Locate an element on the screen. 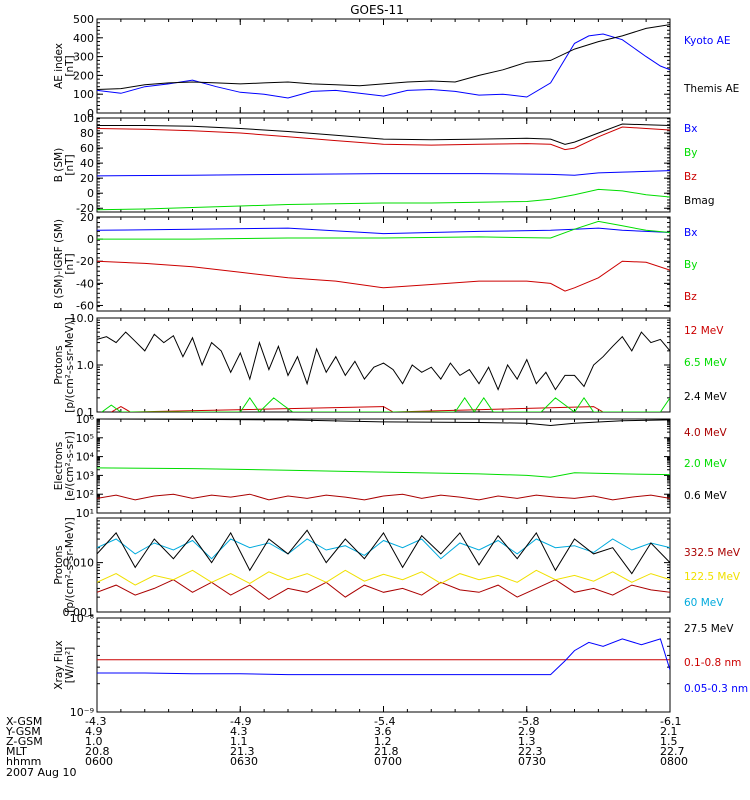 Image resolution: width=750 pixels, height=800 pixels. legend-entry: 4.0 MeV is located at coordinates (706, 433).